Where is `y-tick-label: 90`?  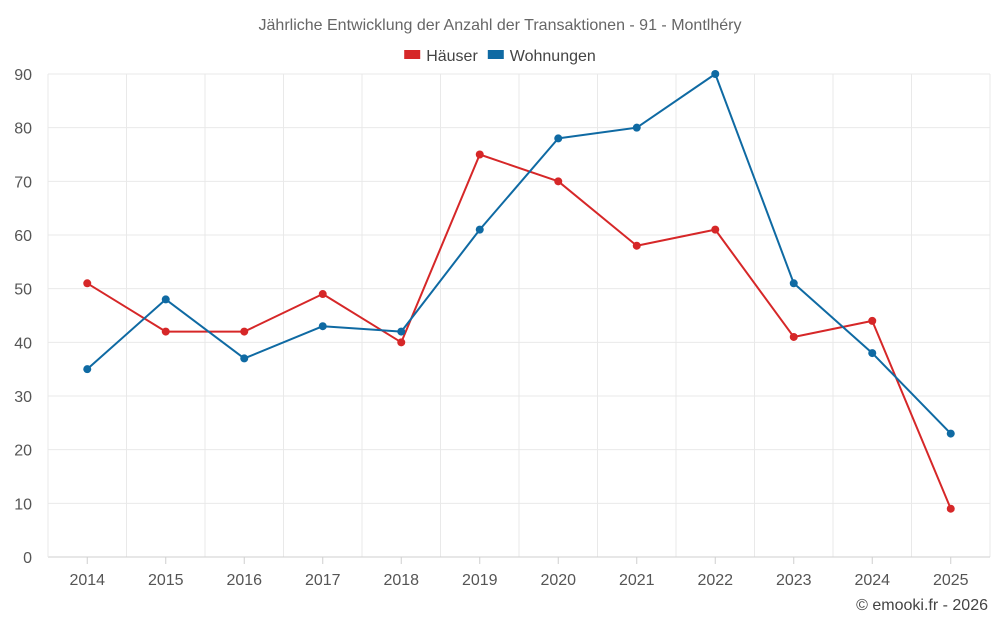
y-tick-label: 90 is located at coordinates (23, 75).